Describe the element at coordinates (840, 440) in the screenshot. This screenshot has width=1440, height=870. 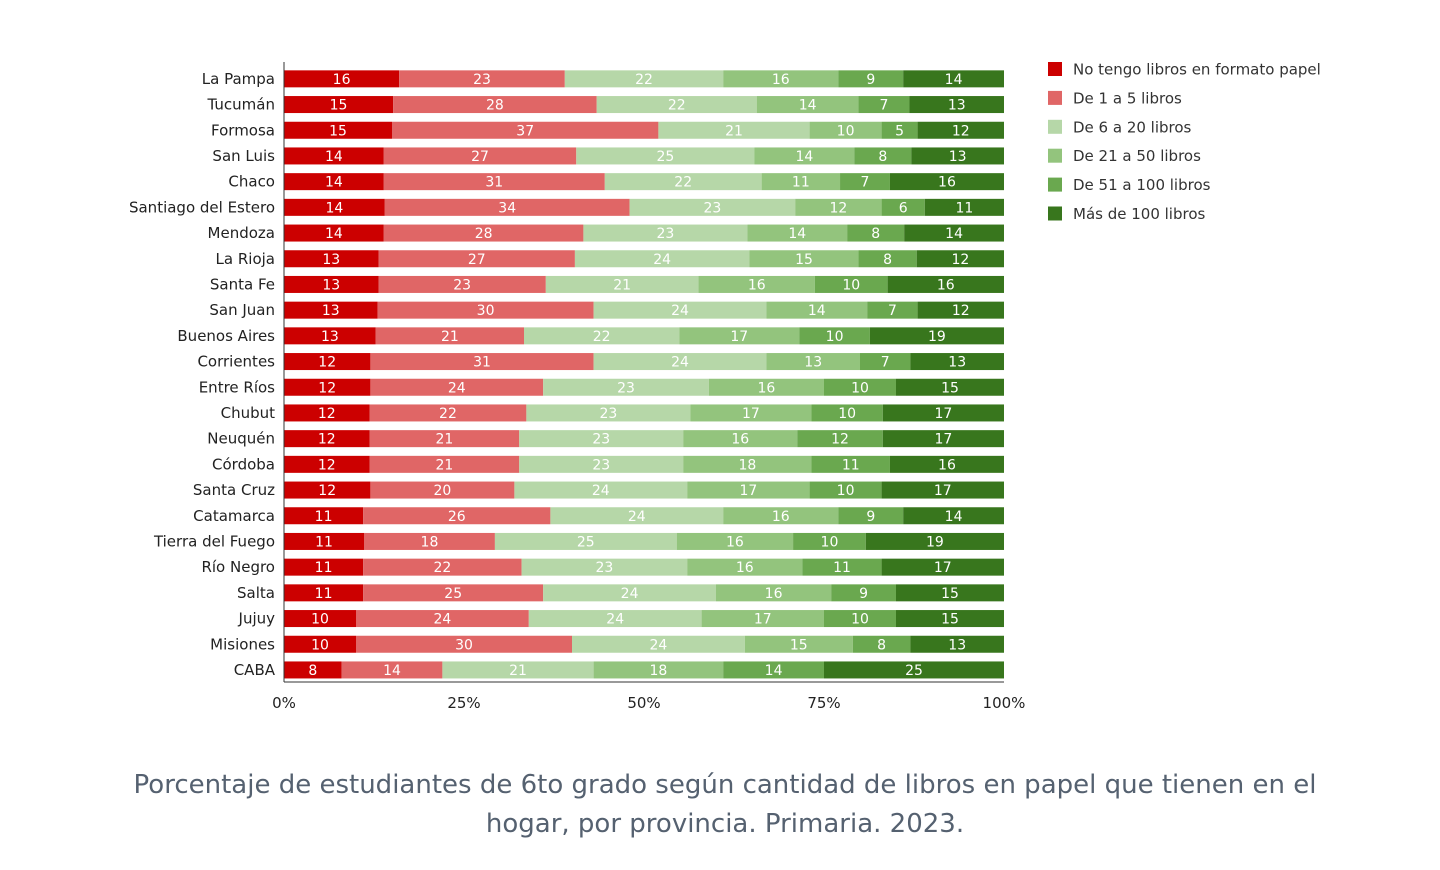
I see `bar-value-label: 12` at that location.